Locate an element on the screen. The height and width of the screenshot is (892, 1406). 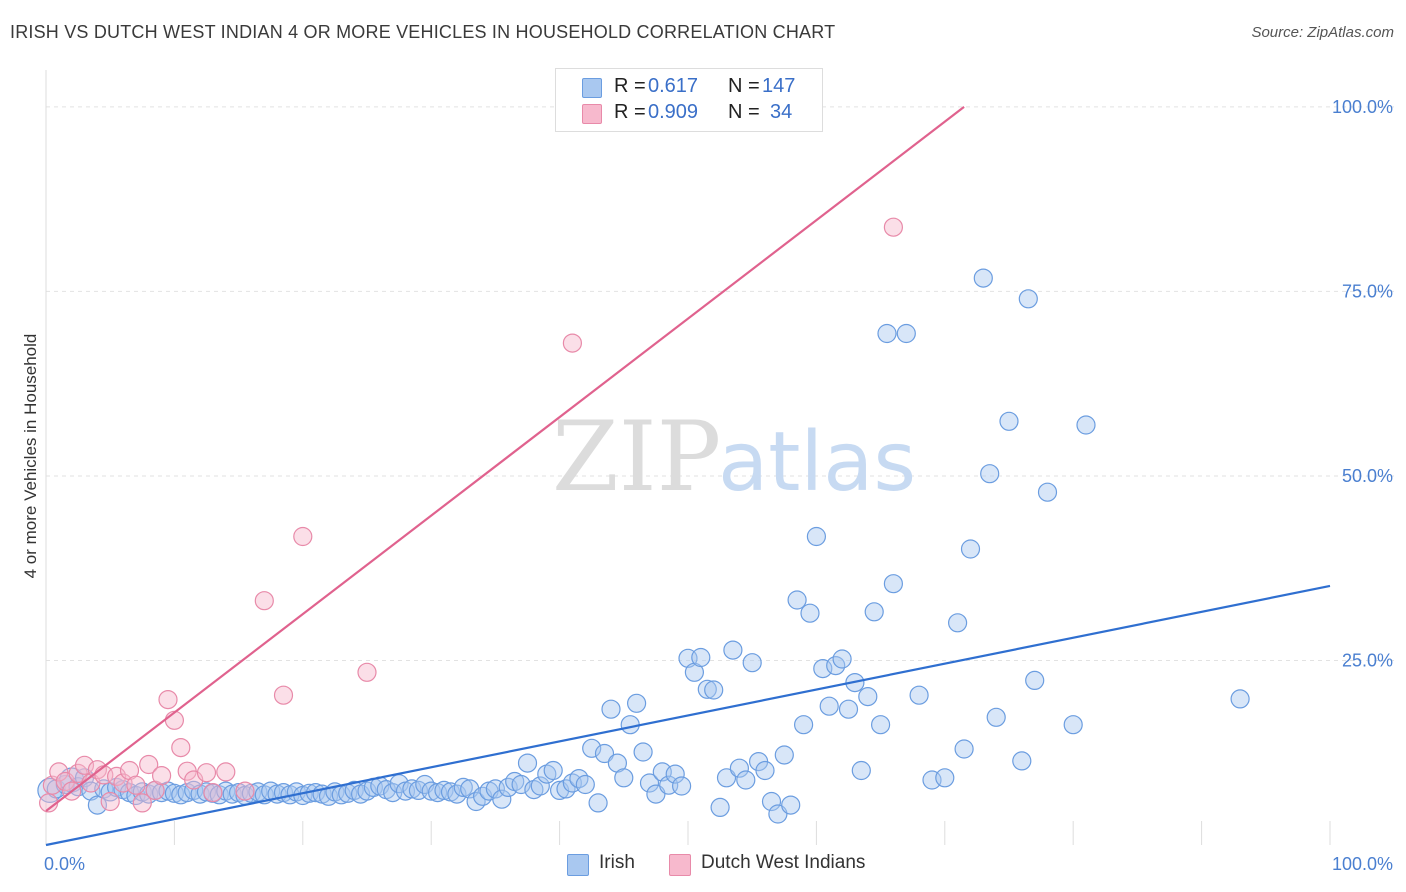
watermark: ZIP atlas is located at coordinates (734, 457).